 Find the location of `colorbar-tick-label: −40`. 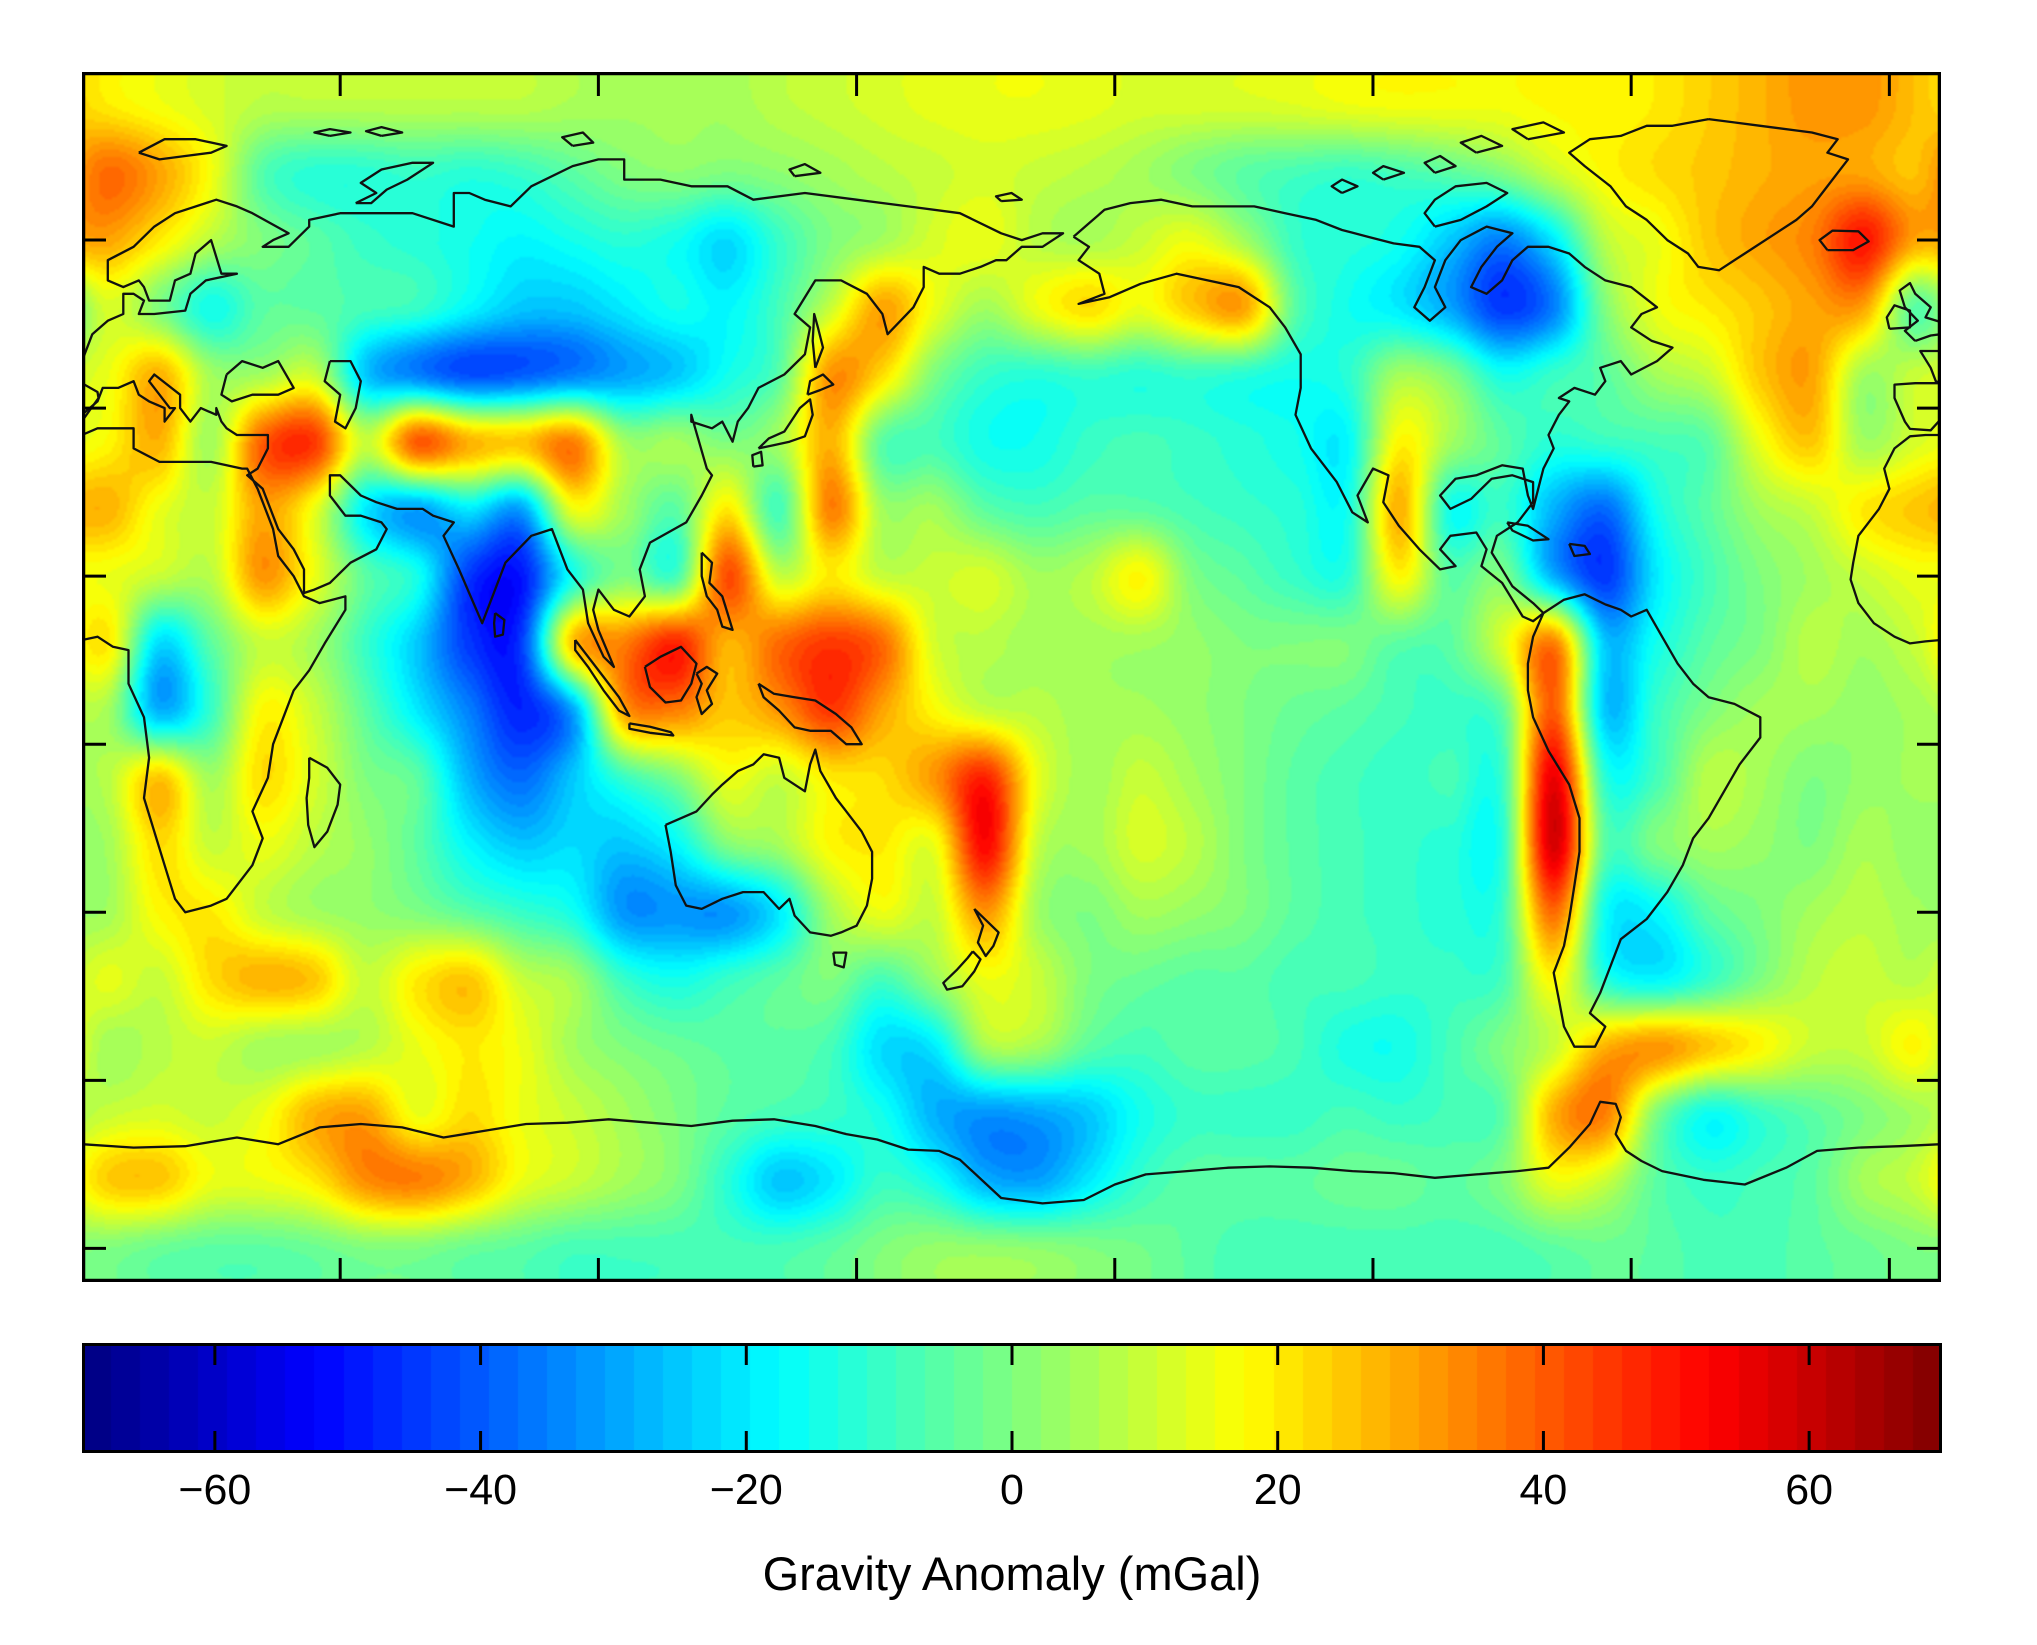

colorbar-tick-label: −40 is located at coordinates (481, 1490).